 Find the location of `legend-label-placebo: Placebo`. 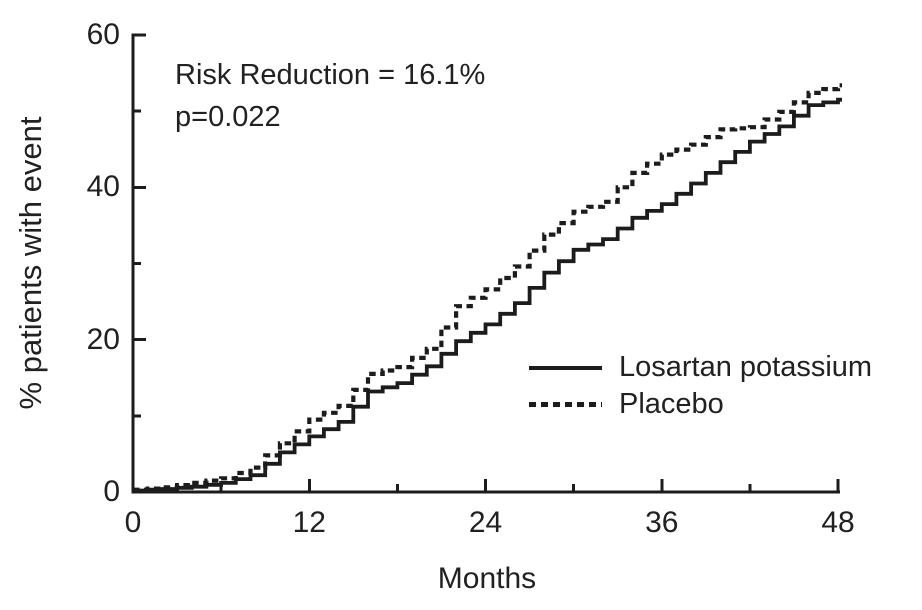

legend-label-placebo: Placebo is located at coordinates (671, 404).